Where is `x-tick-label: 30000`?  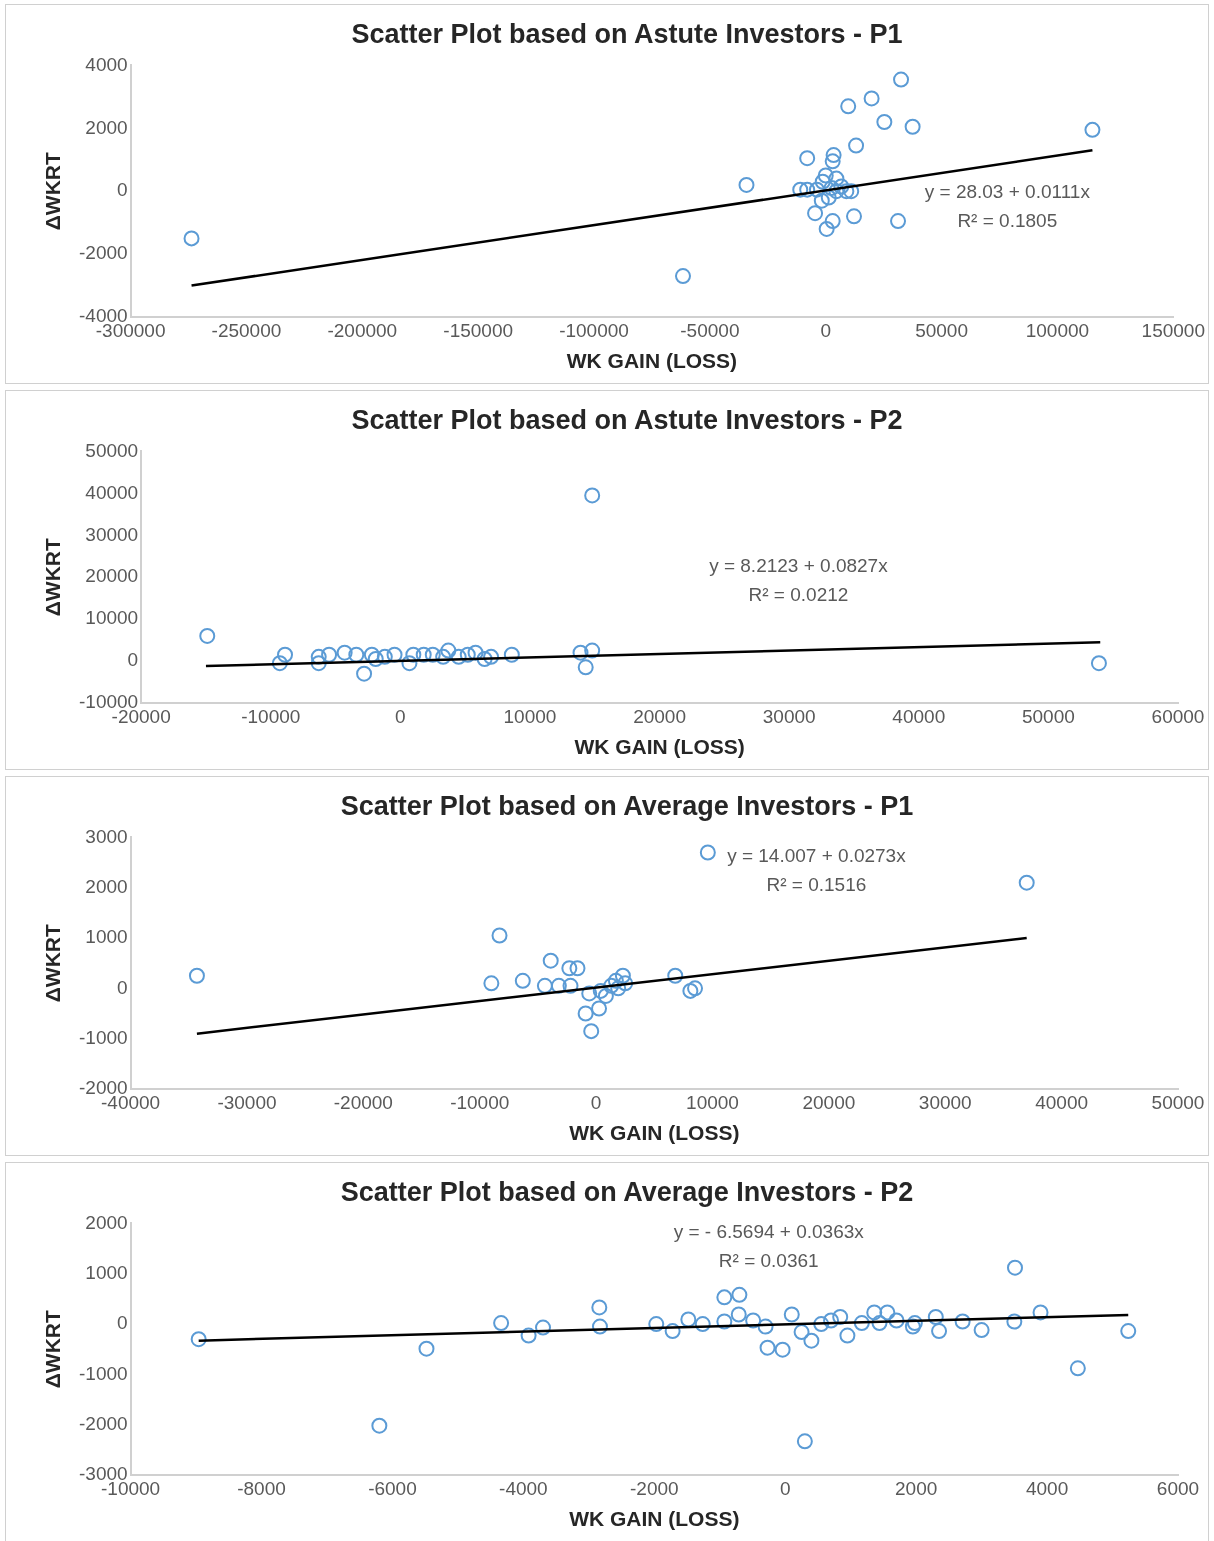 x-tick-label: 30000 is located at coordinates (789, 716).